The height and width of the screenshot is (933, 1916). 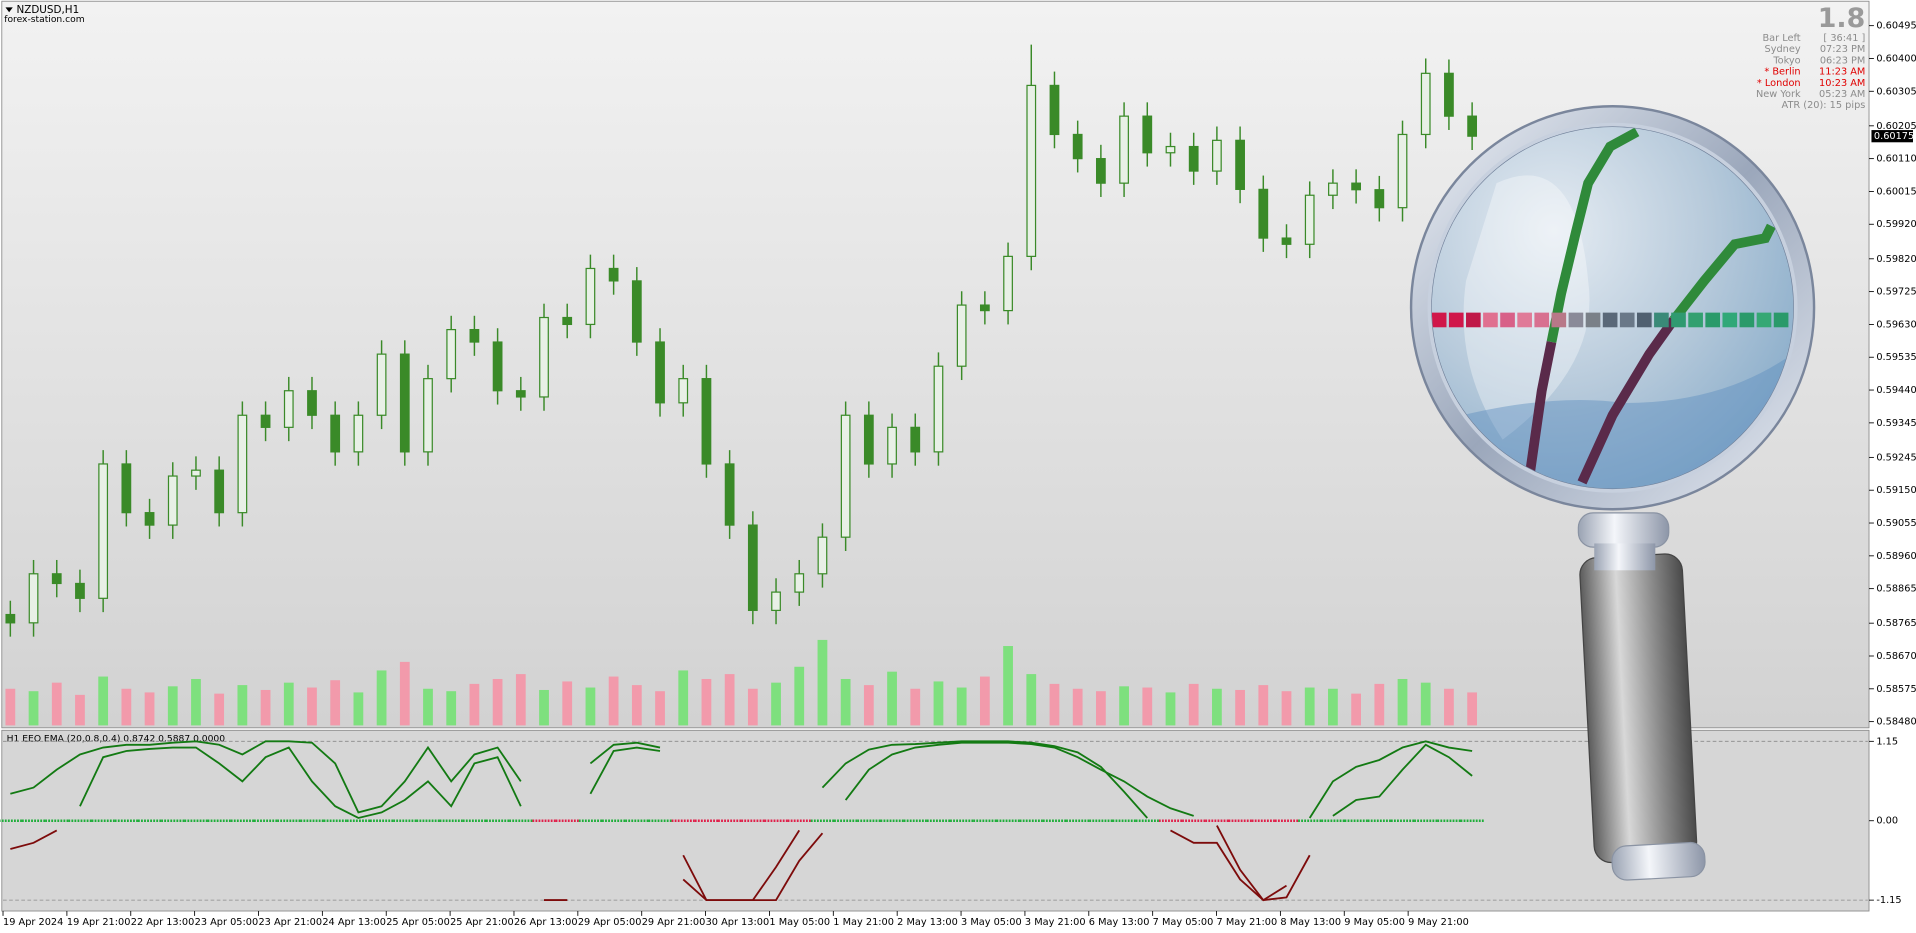 I want to click on info-value: 11:23 AM, so click(x=1842, y=72).